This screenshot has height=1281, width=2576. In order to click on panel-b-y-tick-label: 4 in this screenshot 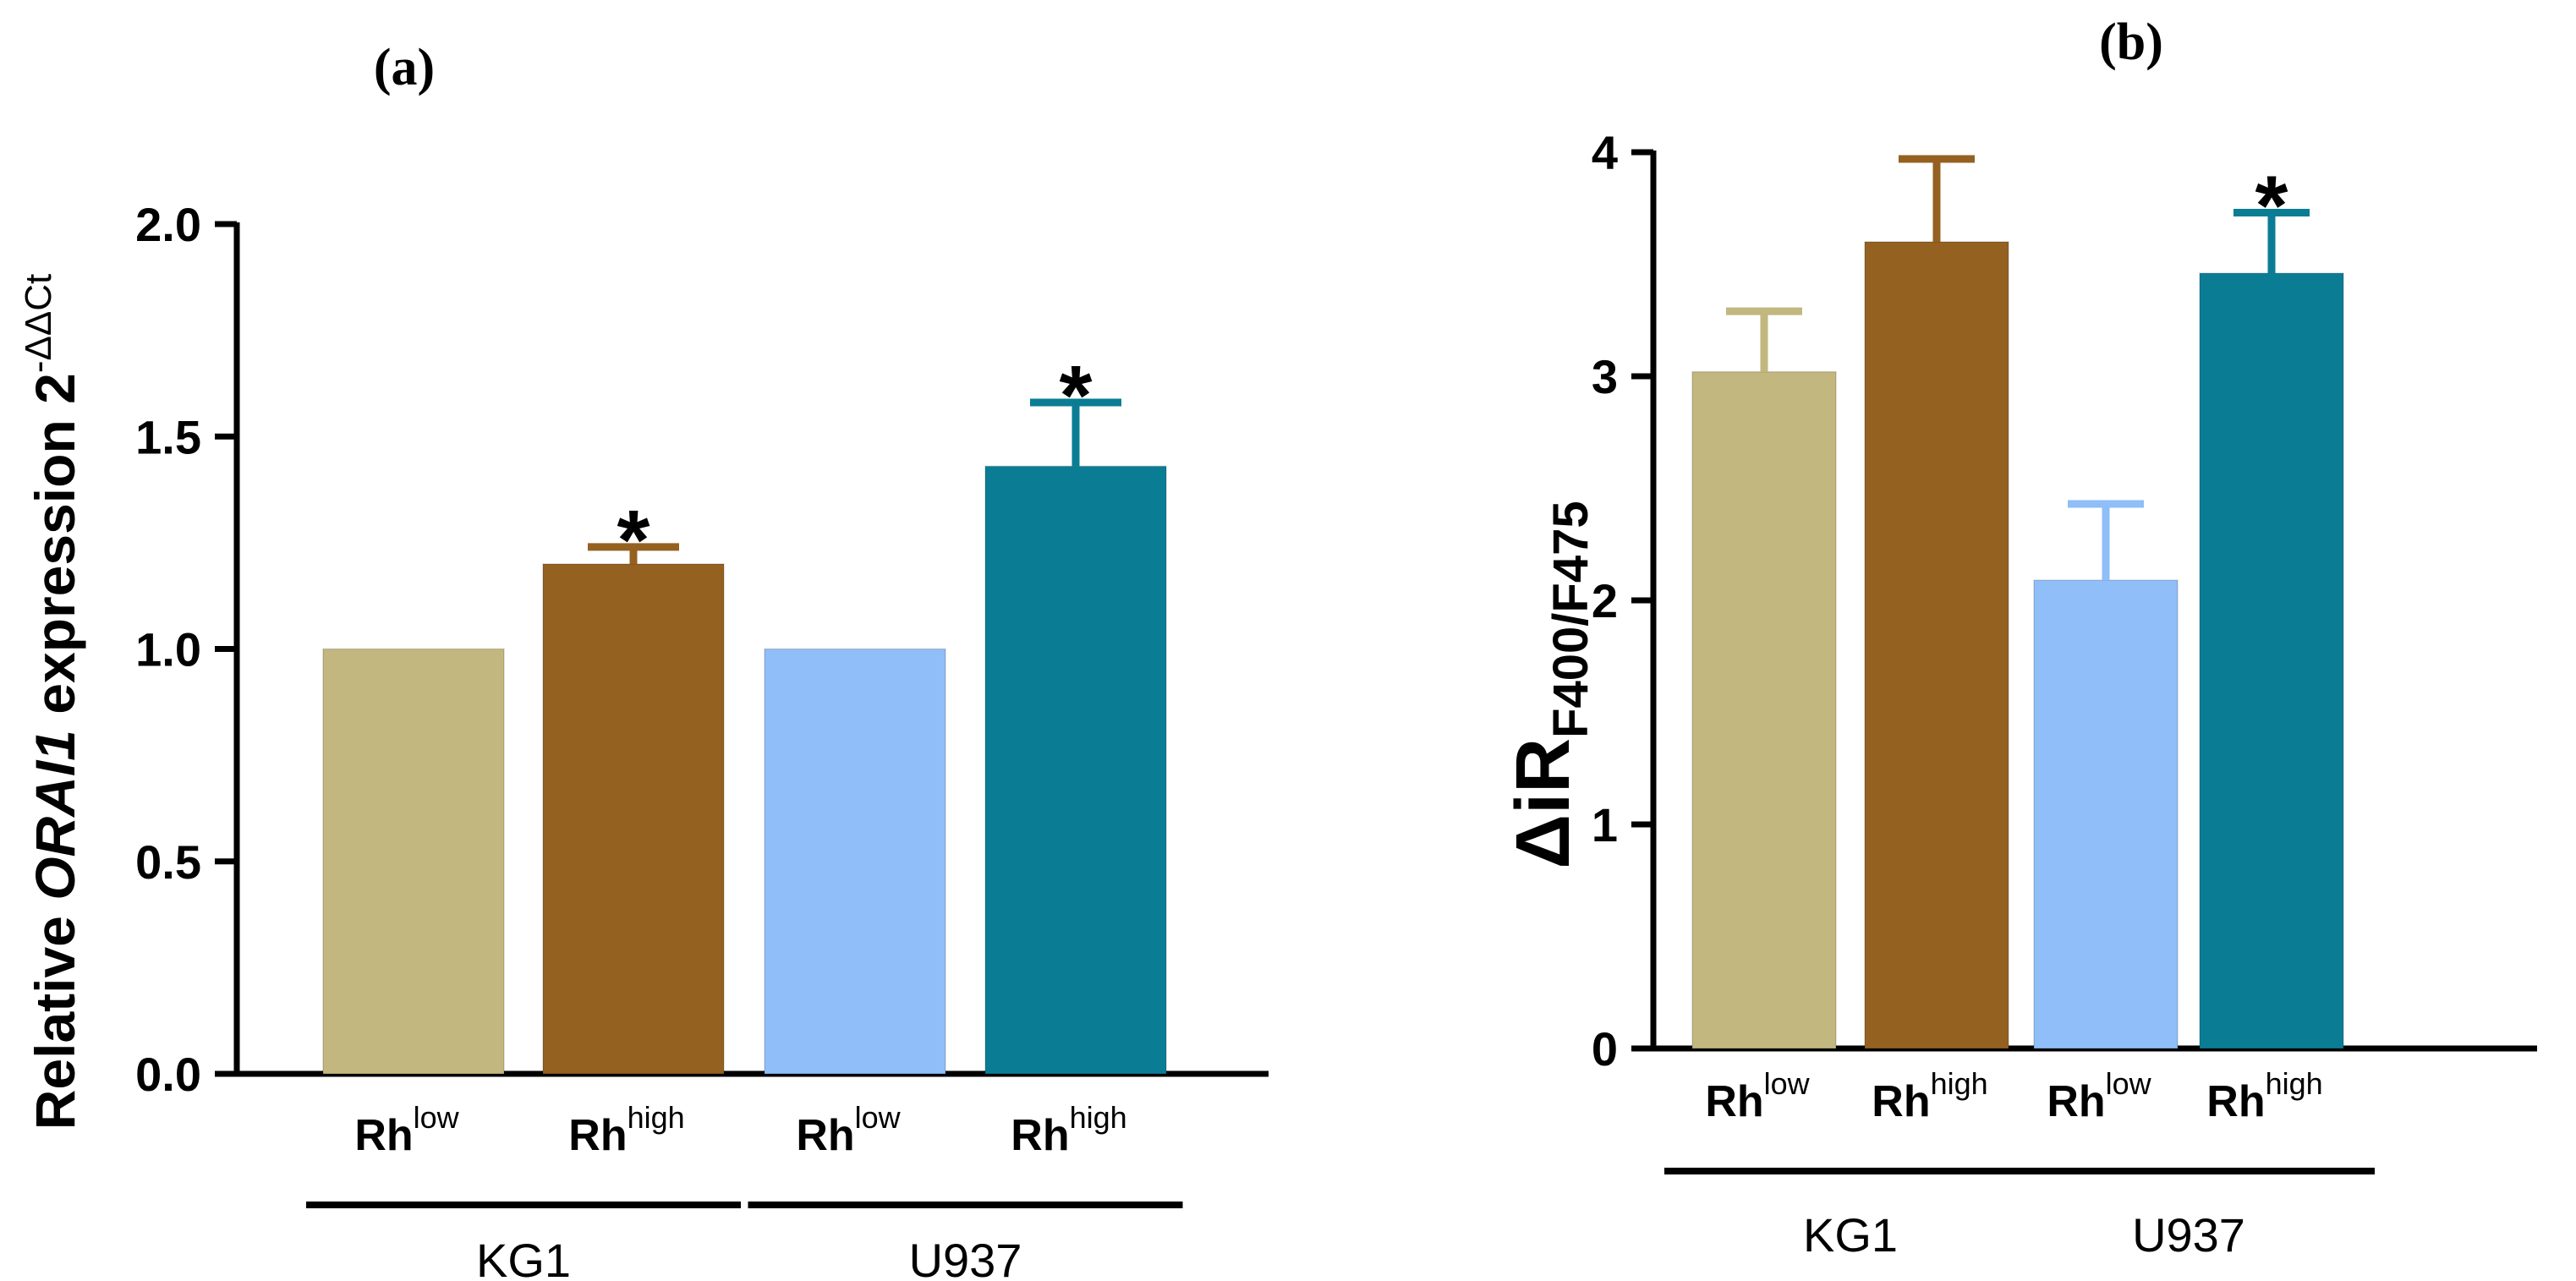, I will do `click(1605, 152)`.